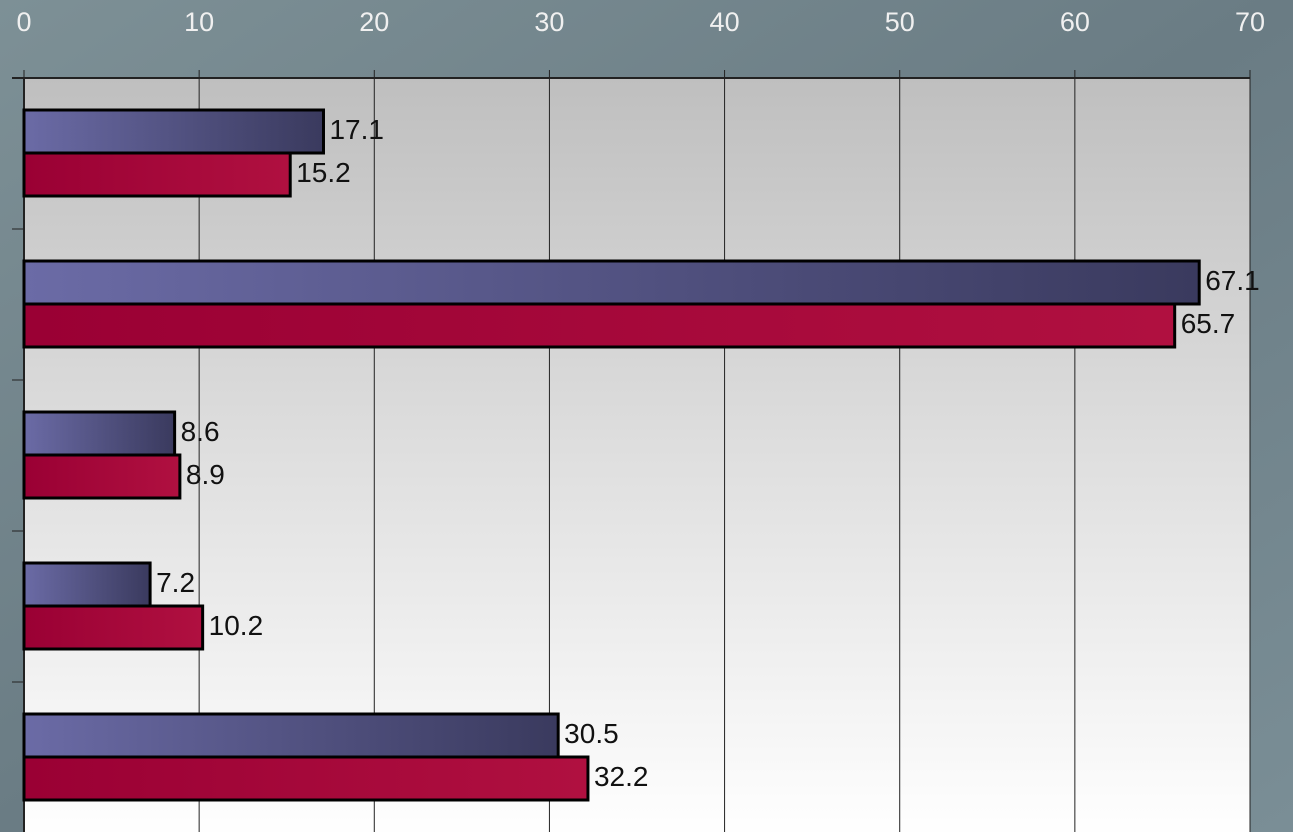  What do you see at coordinates (1208, 323) in the screenshot?
I see `data-label: 65.7` at bounding box center [1208, 323].